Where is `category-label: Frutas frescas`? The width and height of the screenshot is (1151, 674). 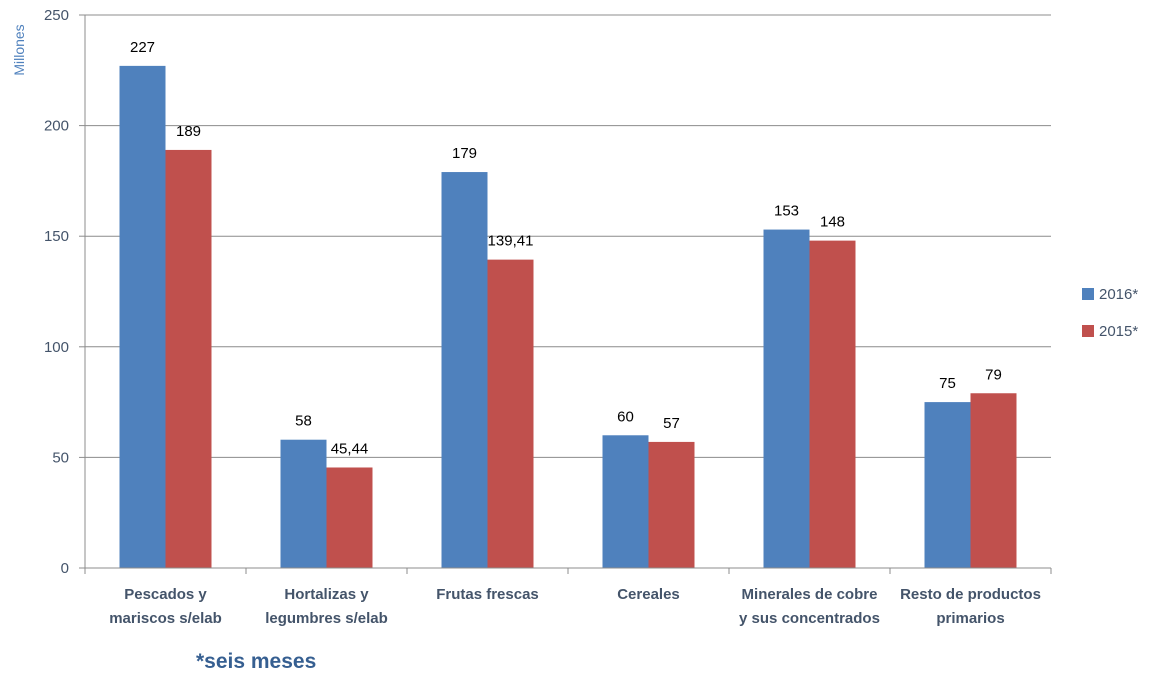 category-label: Frutas frescas is located at coordinates (487, 594).